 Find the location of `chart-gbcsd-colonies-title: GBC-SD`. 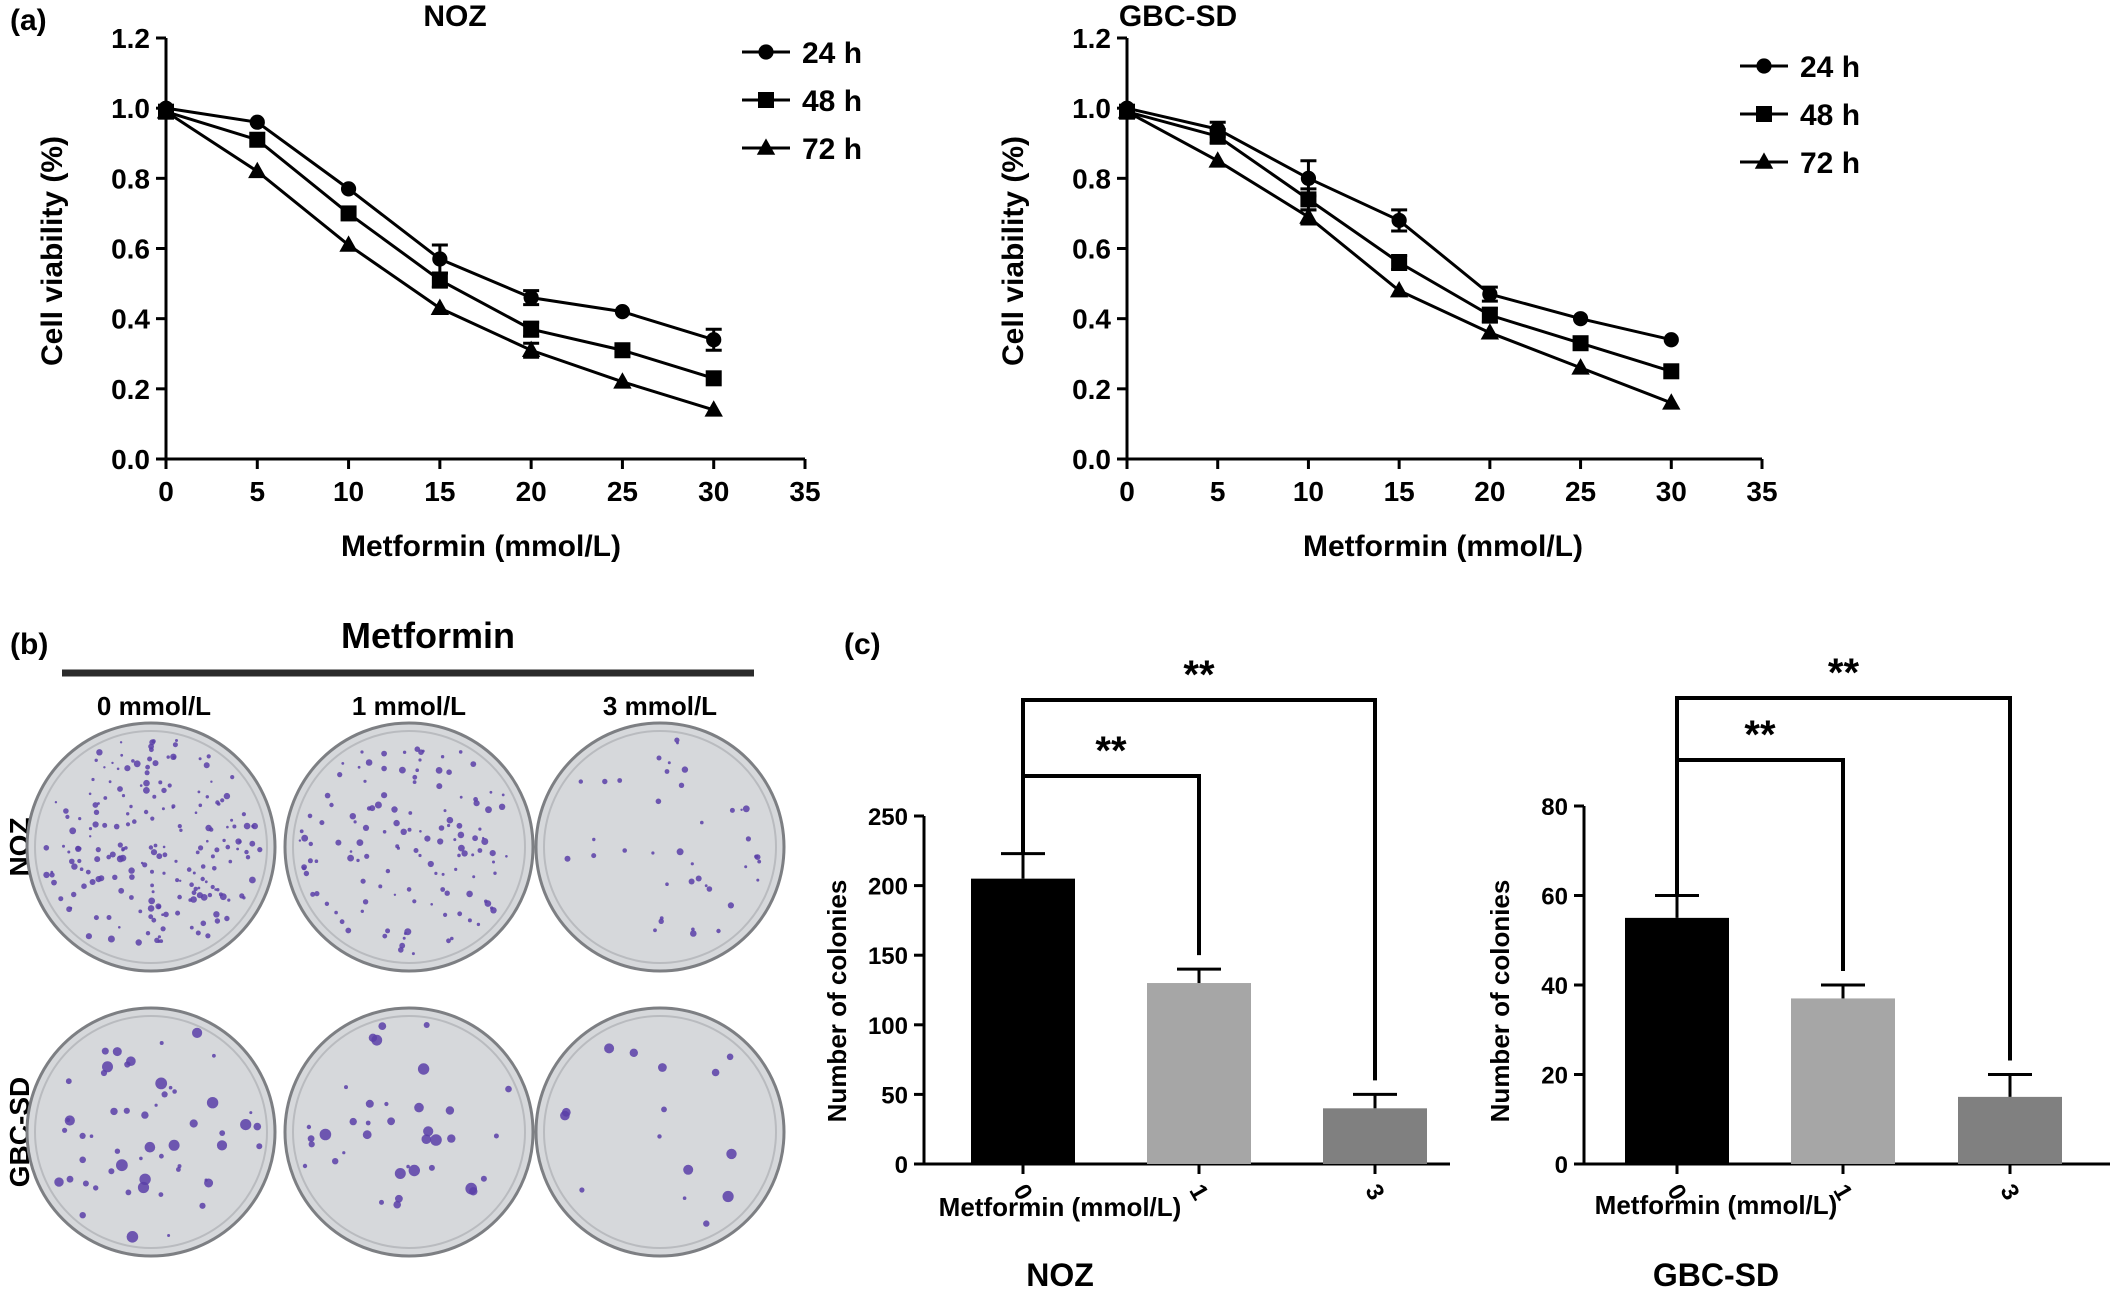

chart-gbcsd-colonies-title: GBC-SD is located at coordinates (1716, 1275).